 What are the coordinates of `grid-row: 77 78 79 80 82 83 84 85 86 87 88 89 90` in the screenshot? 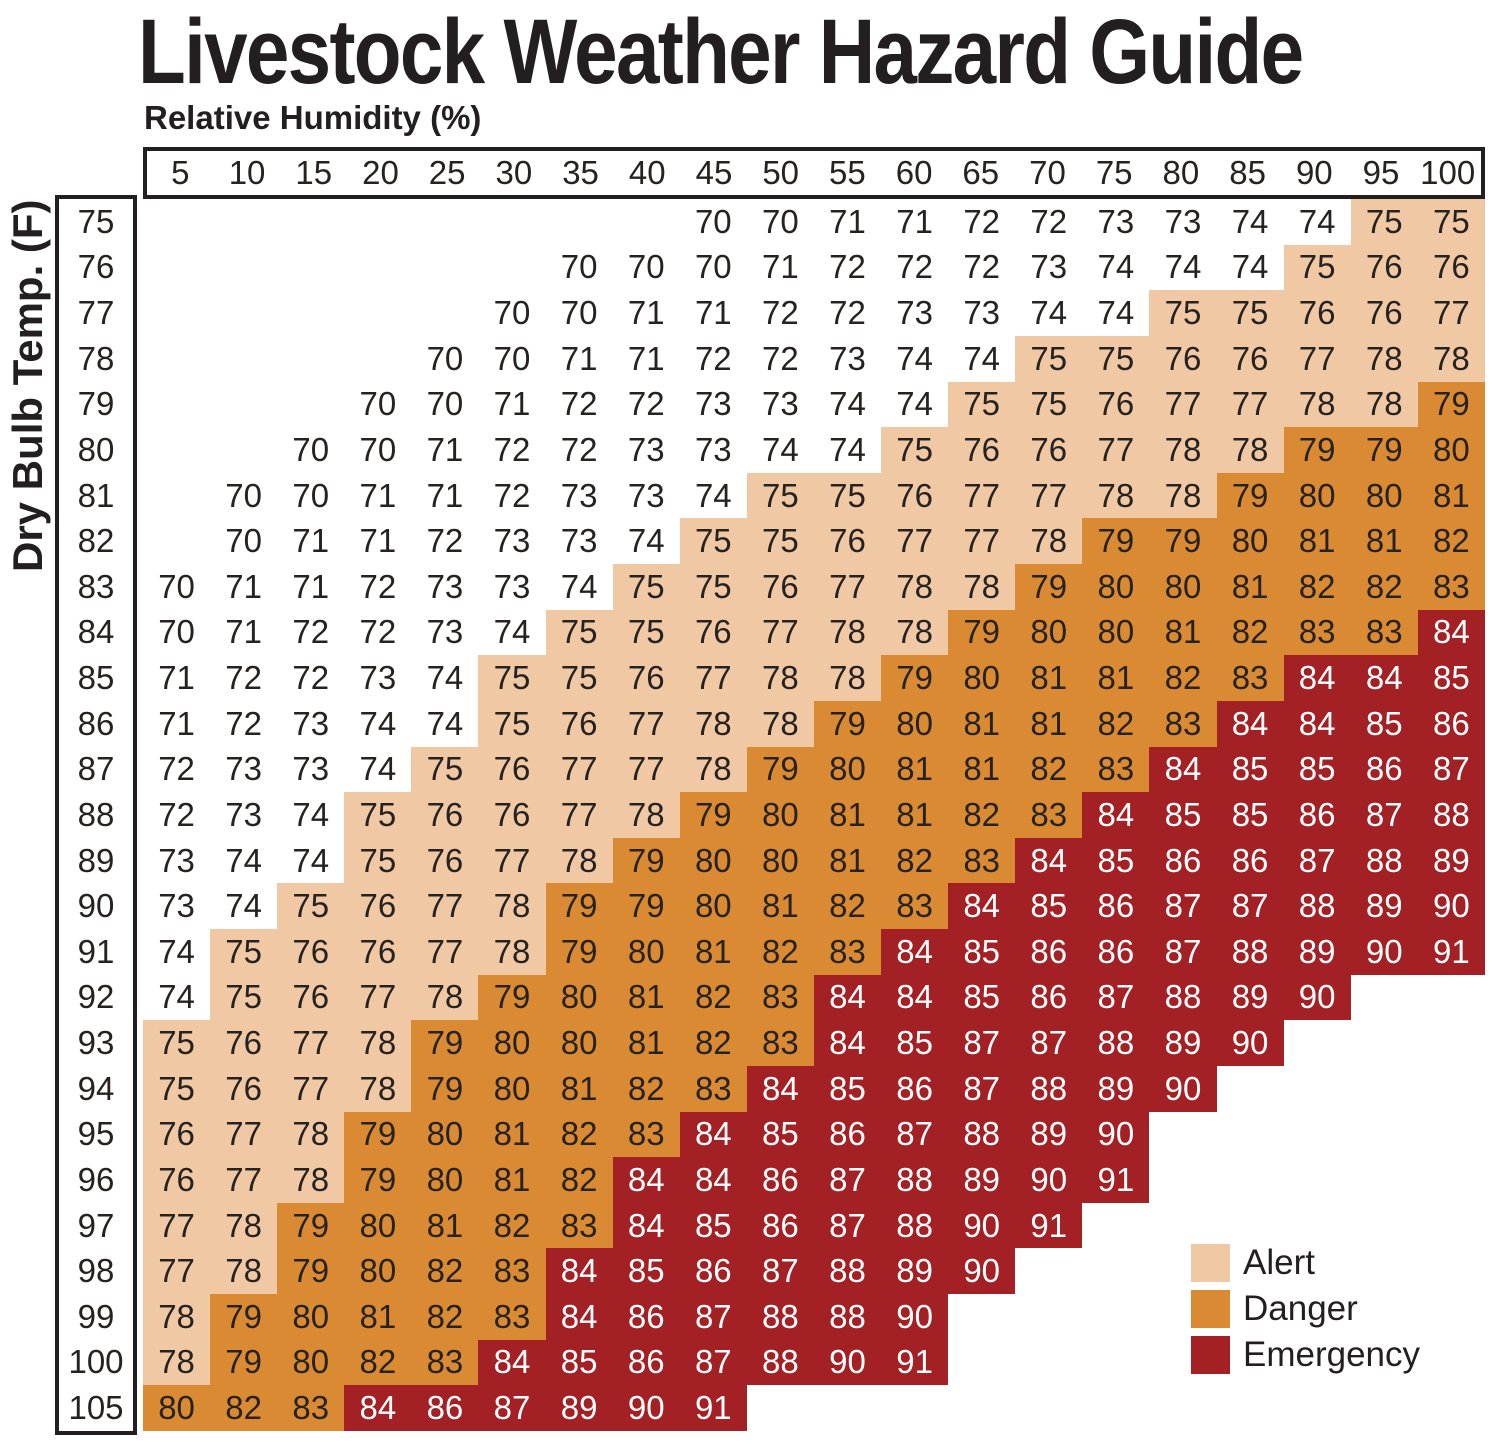 It's located at (814, 1271).